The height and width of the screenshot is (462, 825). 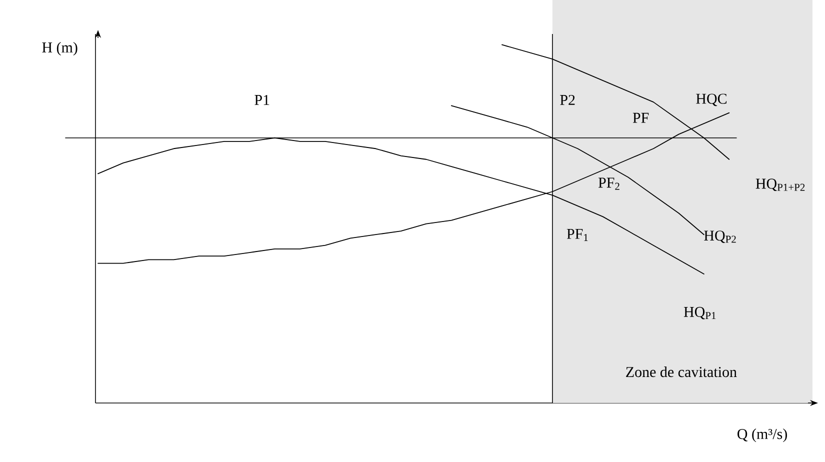 What do you see at coordinates (720, 236) in the screenshot?
I see `series-label: HQ$_{P2}$` at bounding box center [720, 236].